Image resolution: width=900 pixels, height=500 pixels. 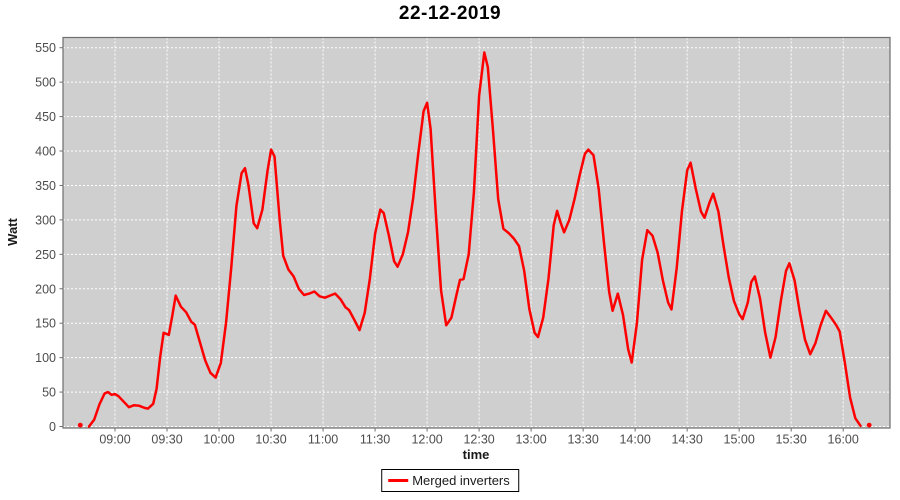 I want to click on y-tick-label: 400, so click(x=45, y=152).